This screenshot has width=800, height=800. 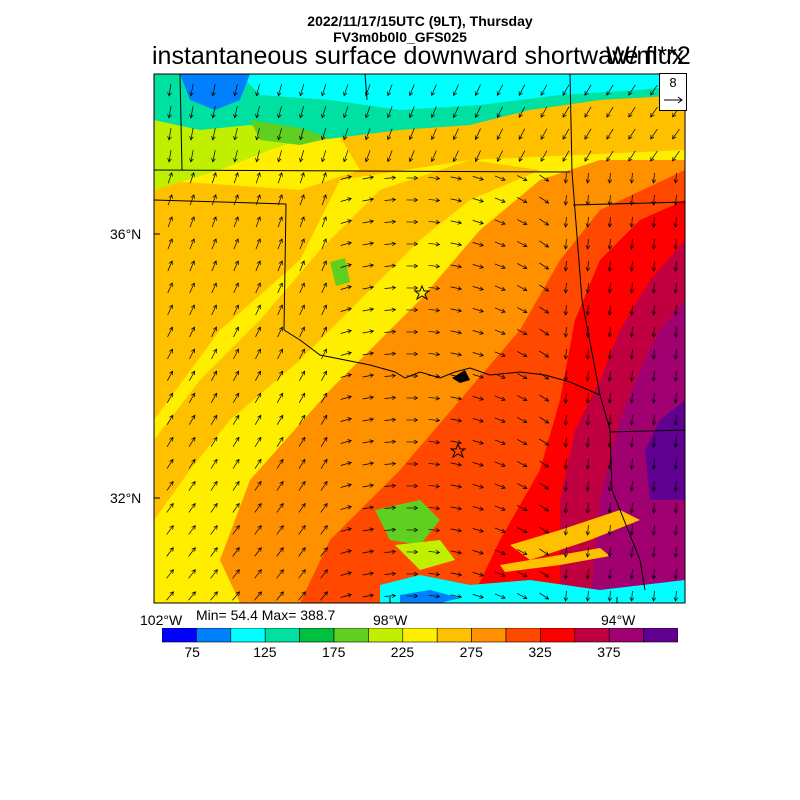 What do you see at coordinates (161, 620) in the screenshot?
I see `lon-label-102: 102°W` at bounding box center [161, 620].